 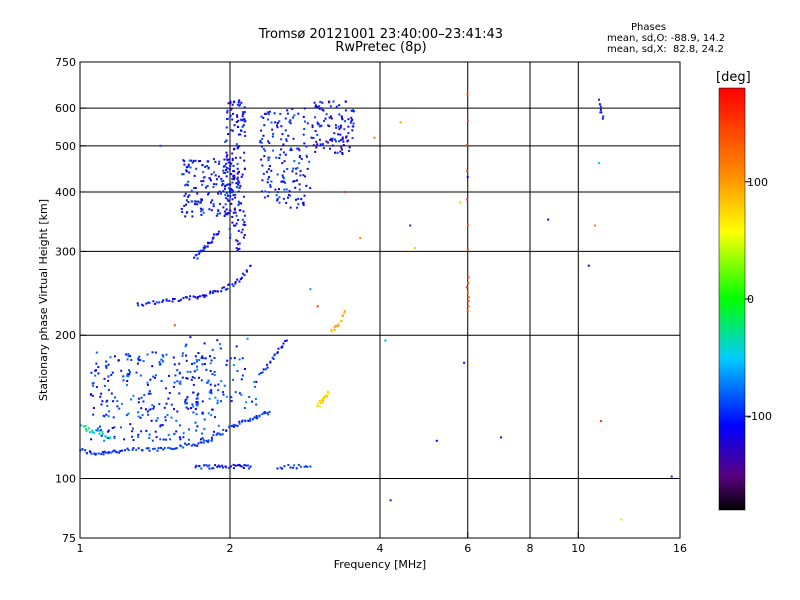 What do you see at coordinates (160, 145) in the screenshot?
I see `sparse-point` at bounding box center [160, 145].